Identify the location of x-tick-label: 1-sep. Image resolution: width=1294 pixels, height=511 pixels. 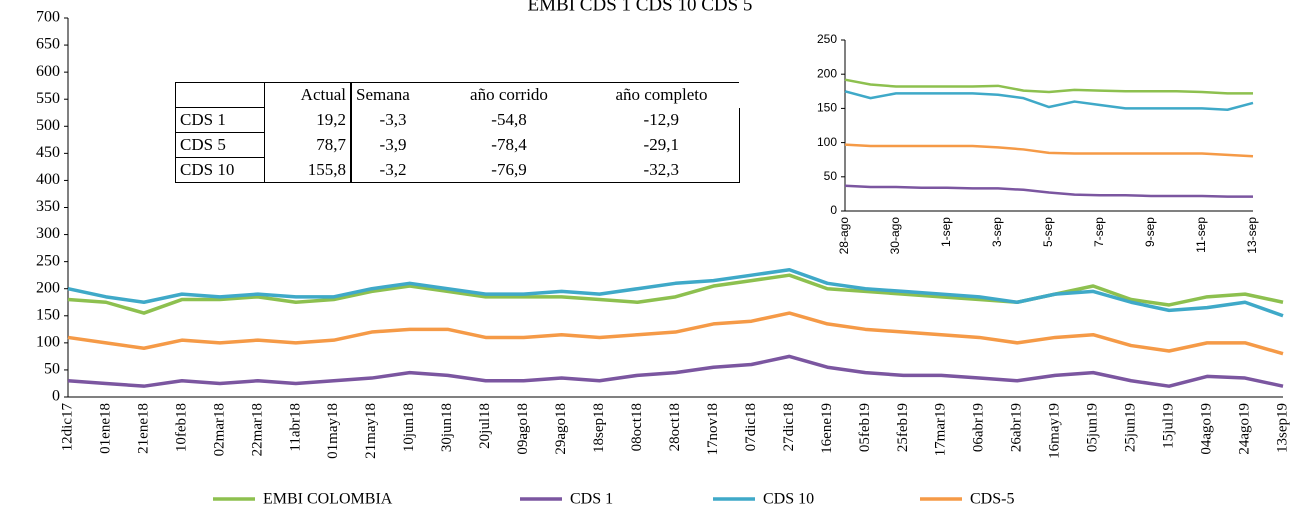
(946, 232).